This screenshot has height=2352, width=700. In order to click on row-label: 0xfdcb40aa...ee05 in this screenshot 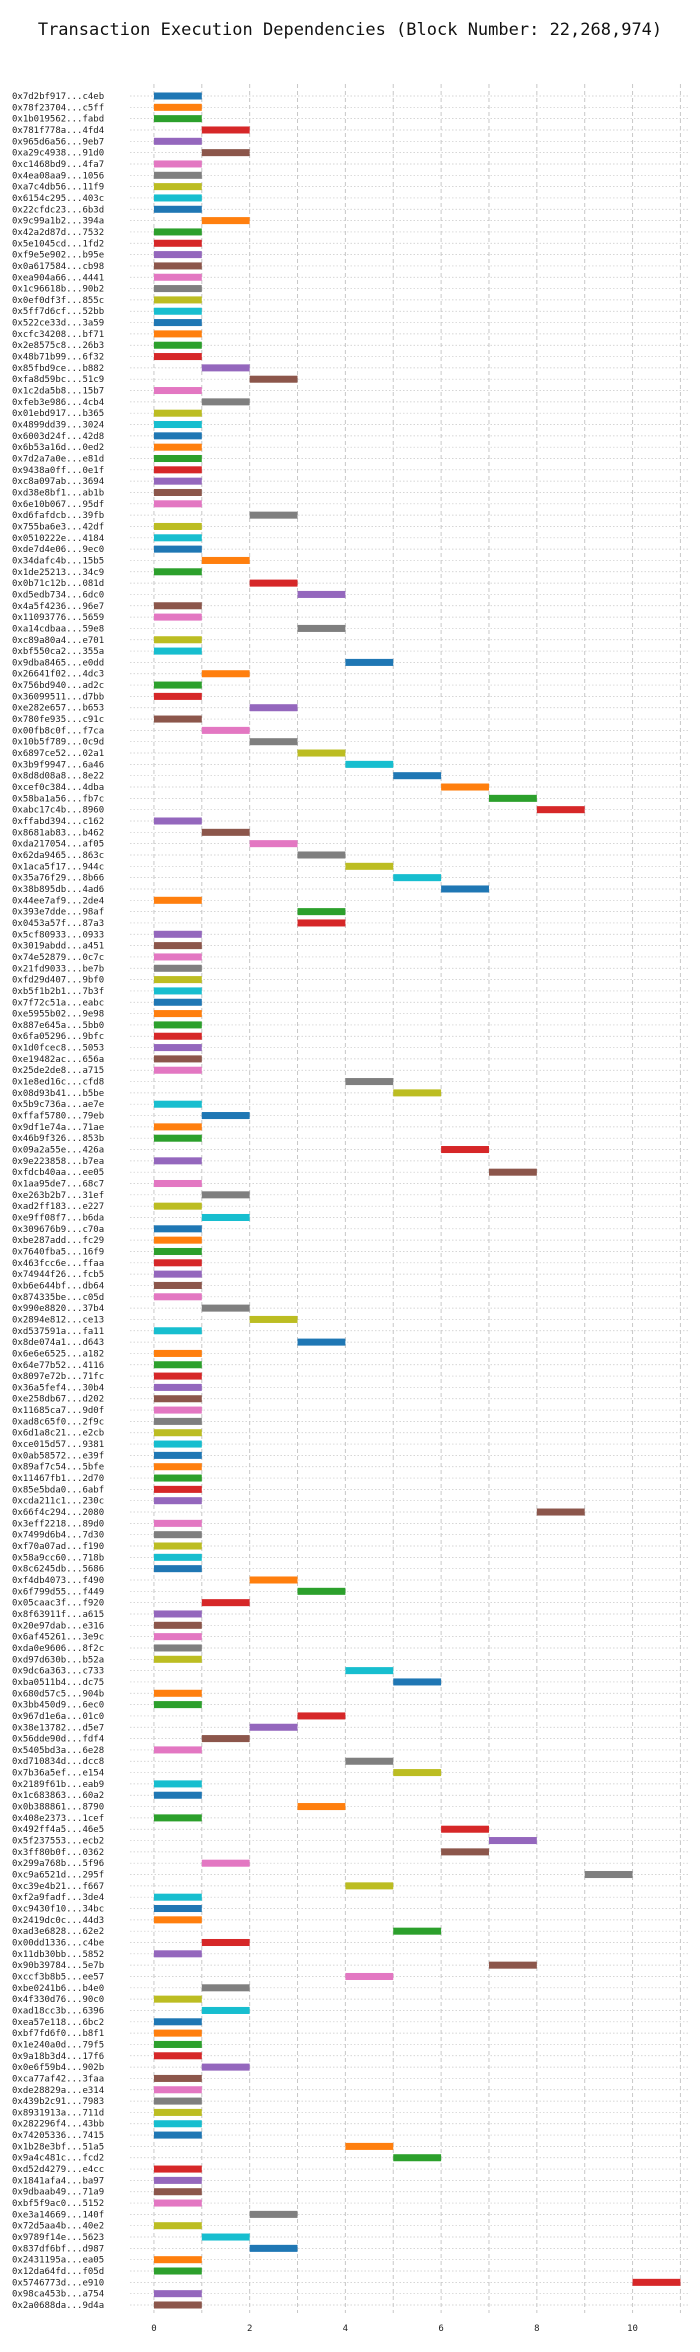, I will do `click(58, 1173)`.